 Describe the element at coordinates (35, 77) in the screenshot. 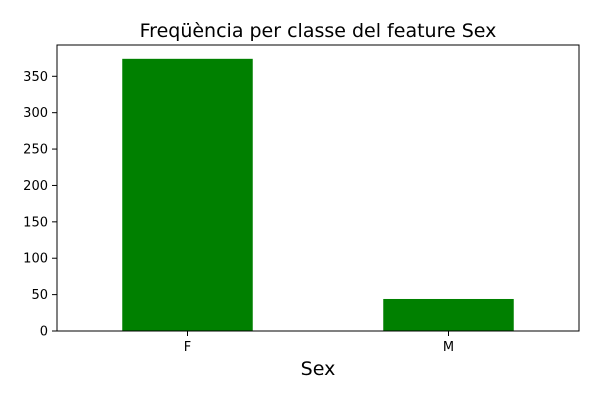

I see `y-tick-label: 350` at that location.